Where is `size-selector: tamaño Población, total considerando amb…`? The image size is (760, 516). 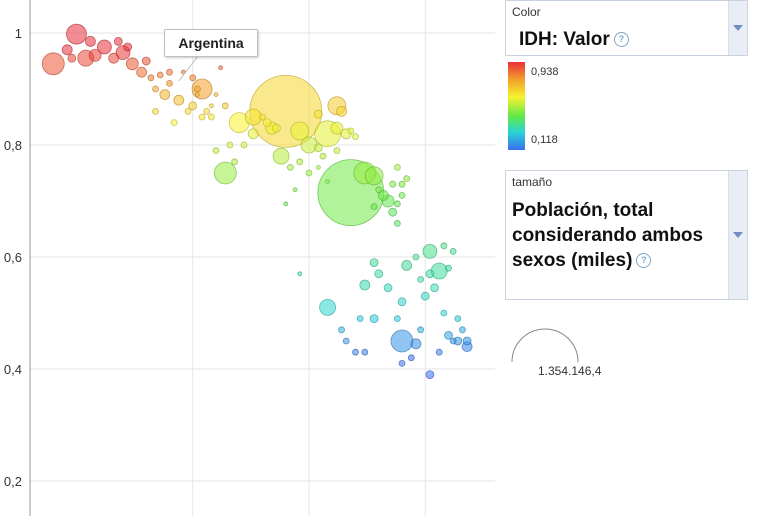
size-selector: tamaño Población, total considerando amb… is located at coordinates (626, 235).